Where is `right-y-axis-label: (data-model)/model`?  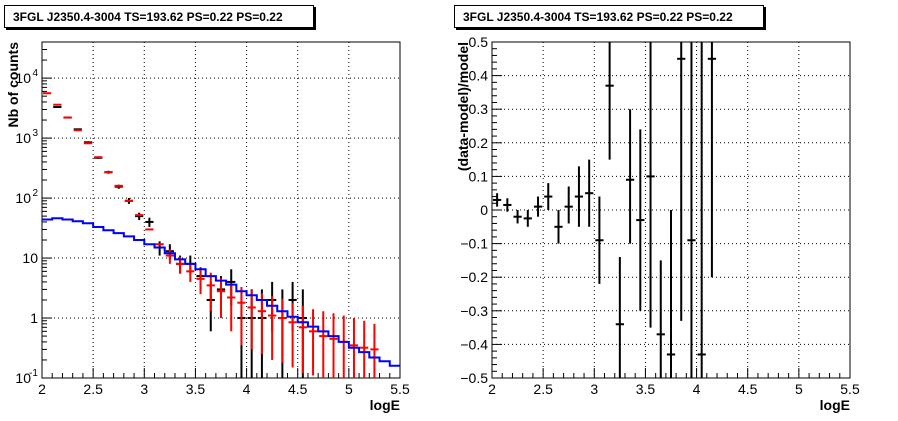 right-y-axis-label: (data-model)/model is located at coordinates (463, 106).